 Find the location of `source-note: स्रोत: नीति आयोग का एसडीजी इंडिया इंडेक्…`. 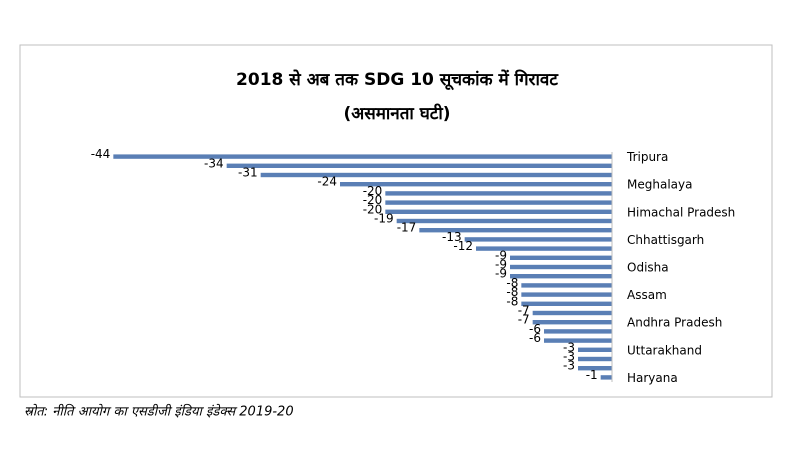

source-note: स्रोत: नीति आयोग का एसडीजी इंडिया इंडेक्… is located at coordinates (159, 412).